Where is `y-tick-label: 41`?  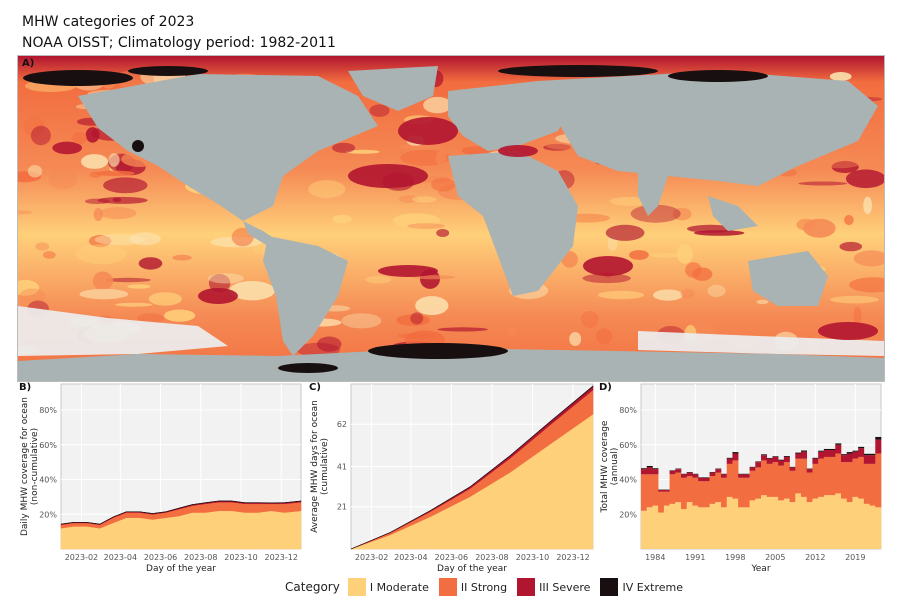
y-tick-label: 41 is located at coordinates (342, 467).